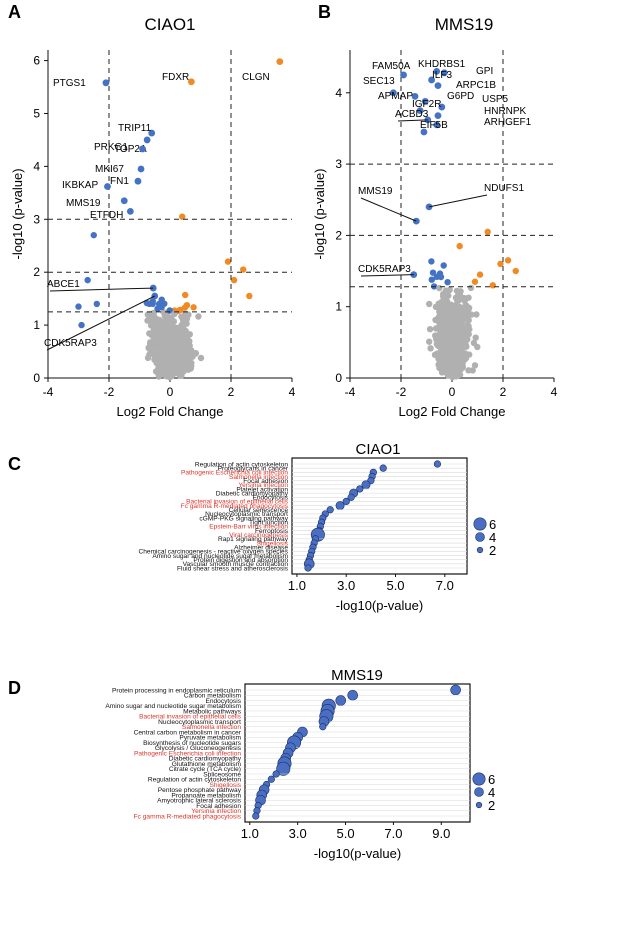  What do you see at coordinates (442, 75) in the screenshot?
I see `point-label: ILF3` at bounding box center [442, 75].